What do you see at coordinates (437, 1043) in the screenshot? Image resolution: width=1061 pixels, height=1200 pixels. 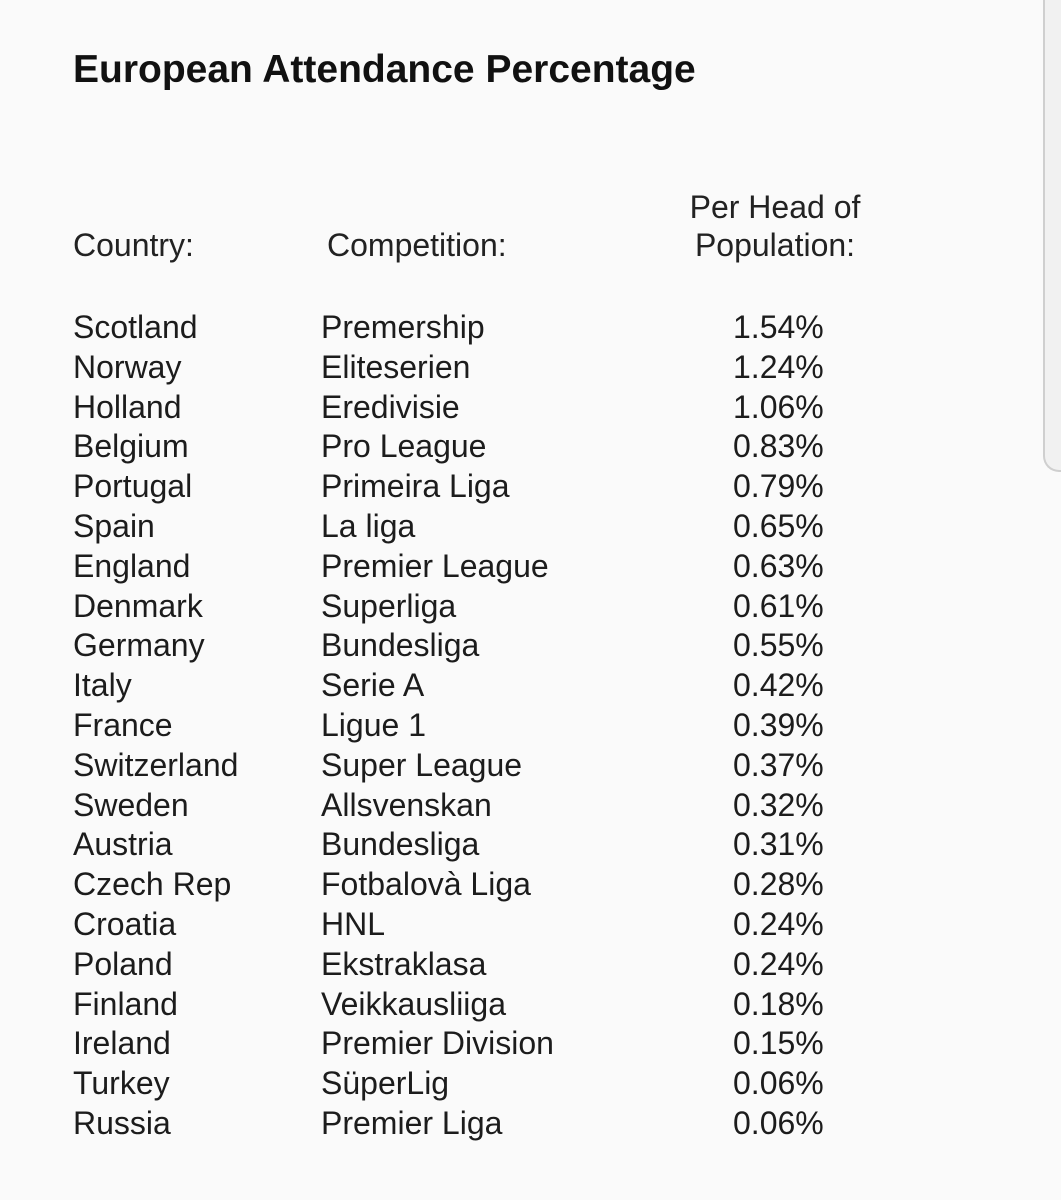 I see `cell-competition: Premier Division` at bounding box center [437, 1043].